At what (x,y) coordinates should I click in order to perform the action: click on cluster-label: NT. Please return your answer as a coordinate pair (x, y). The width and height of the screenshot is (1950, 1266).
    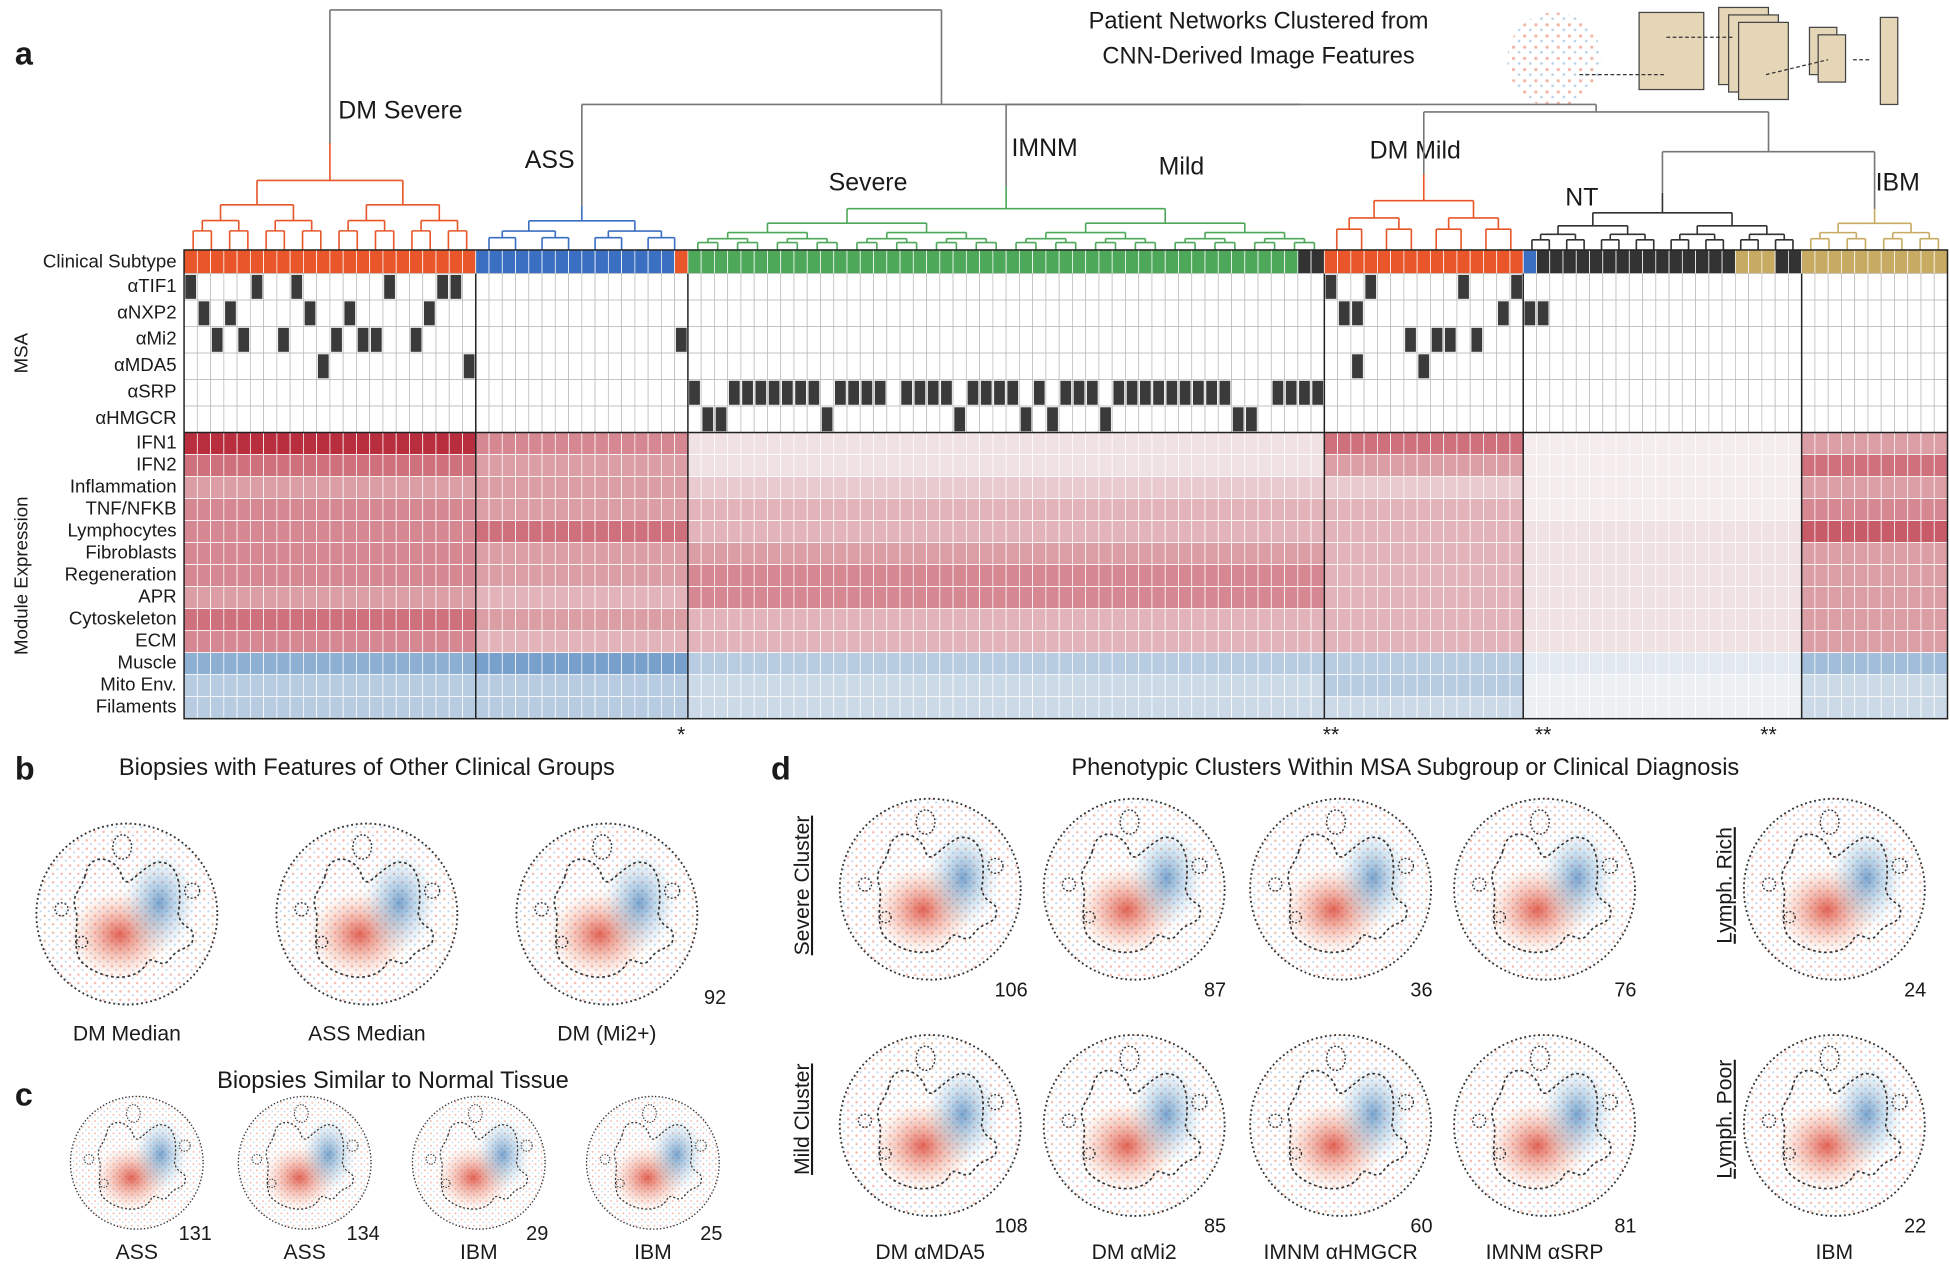
    Looking at the image, I should click on (1581, 198).